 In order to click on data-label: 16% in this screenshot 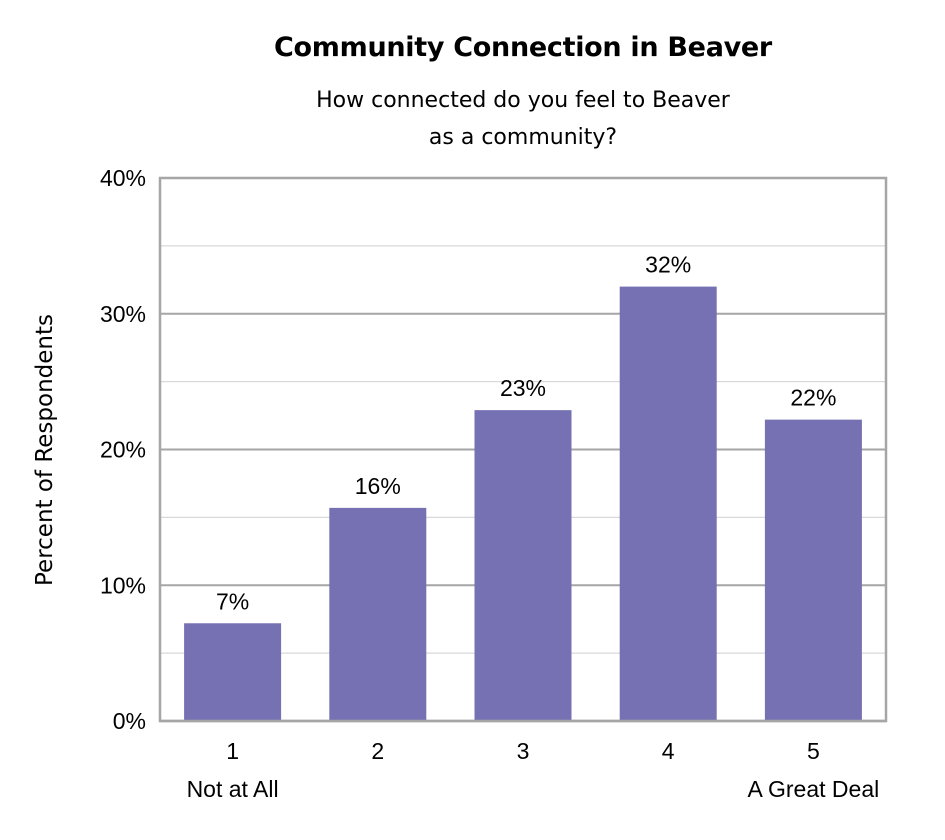, I will do `click(378, 486)`.